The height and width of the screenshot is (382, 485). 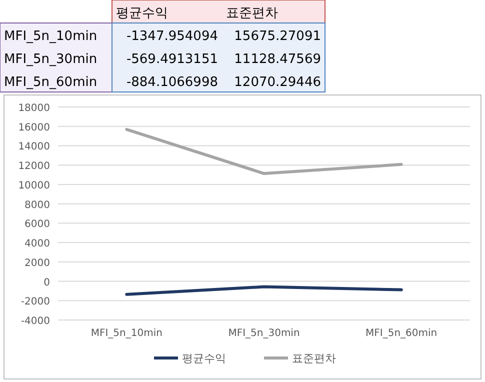 I want to click on data-label: 12070.29446, so click(x=277, y=82).